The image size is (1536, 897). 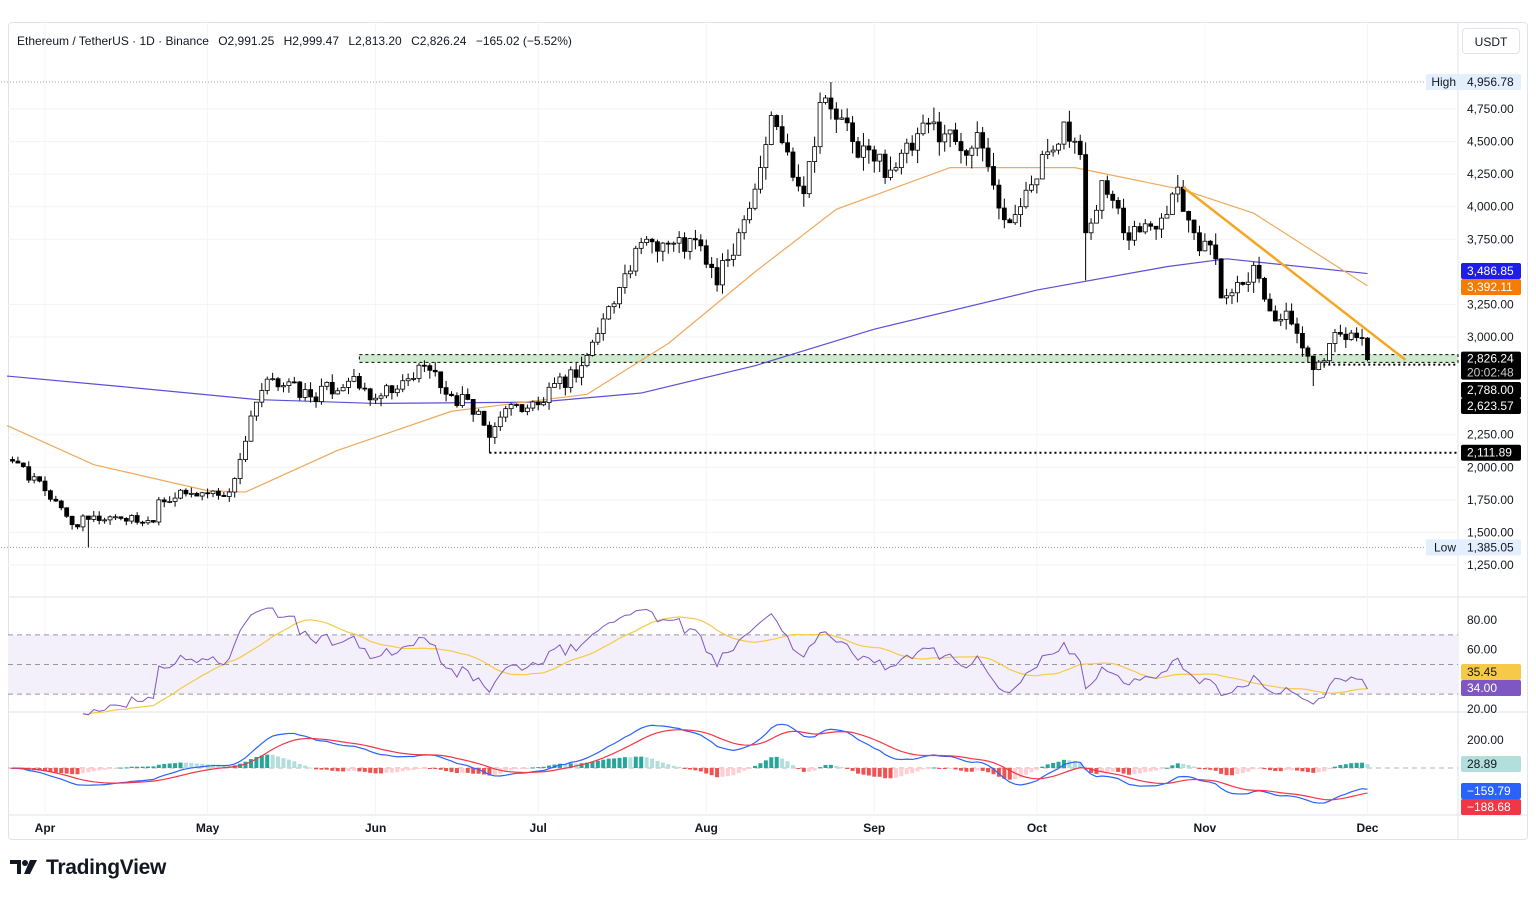 I want to click on time-tick-label: Jul, so click(x=538, y=828).